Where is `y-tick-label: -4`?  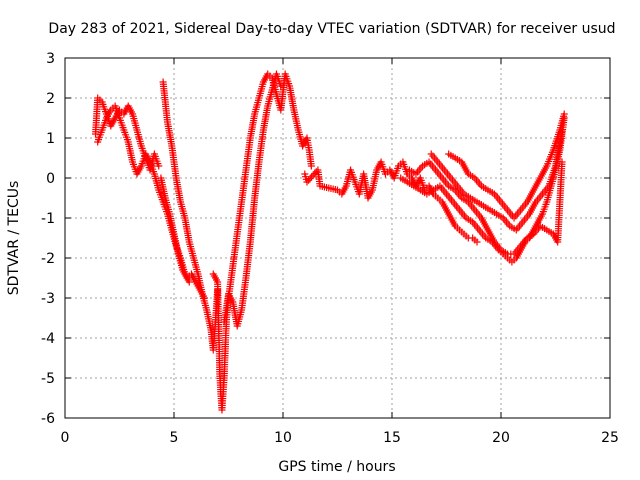 y-tick-label: -4 is located at coordinates (48, 339).